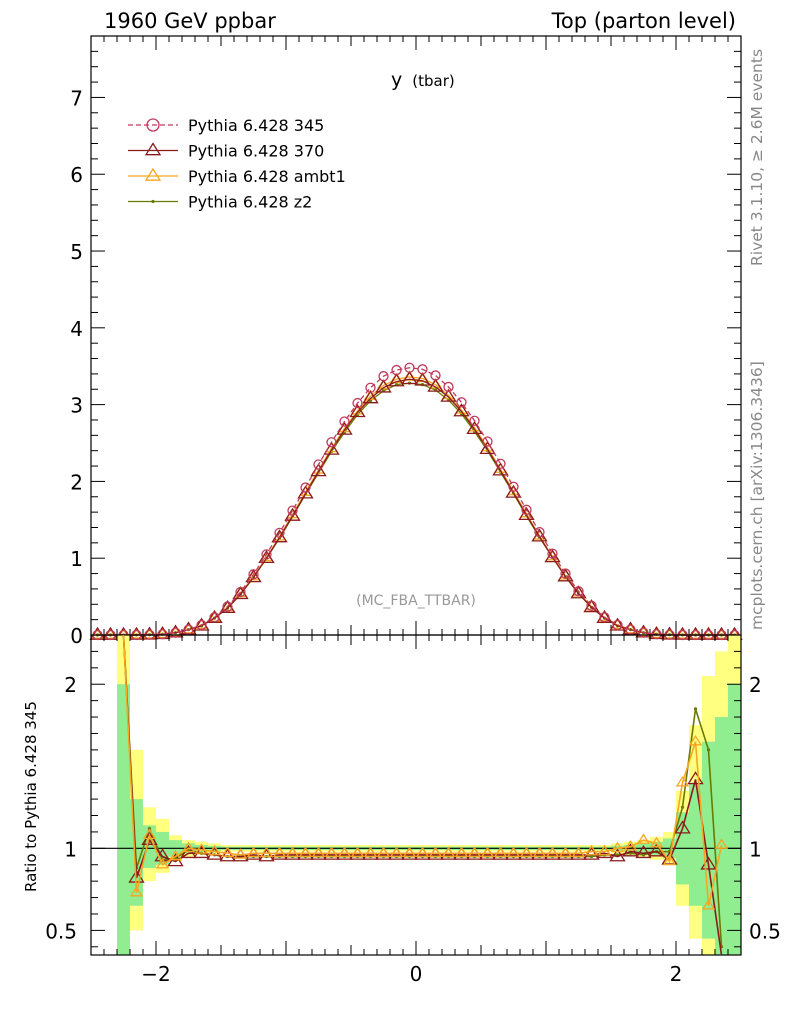 The width and height of the screenshot is (786, 1024). I want to click on legend-item: Pythia 6.428 z2, so click(220, 202).